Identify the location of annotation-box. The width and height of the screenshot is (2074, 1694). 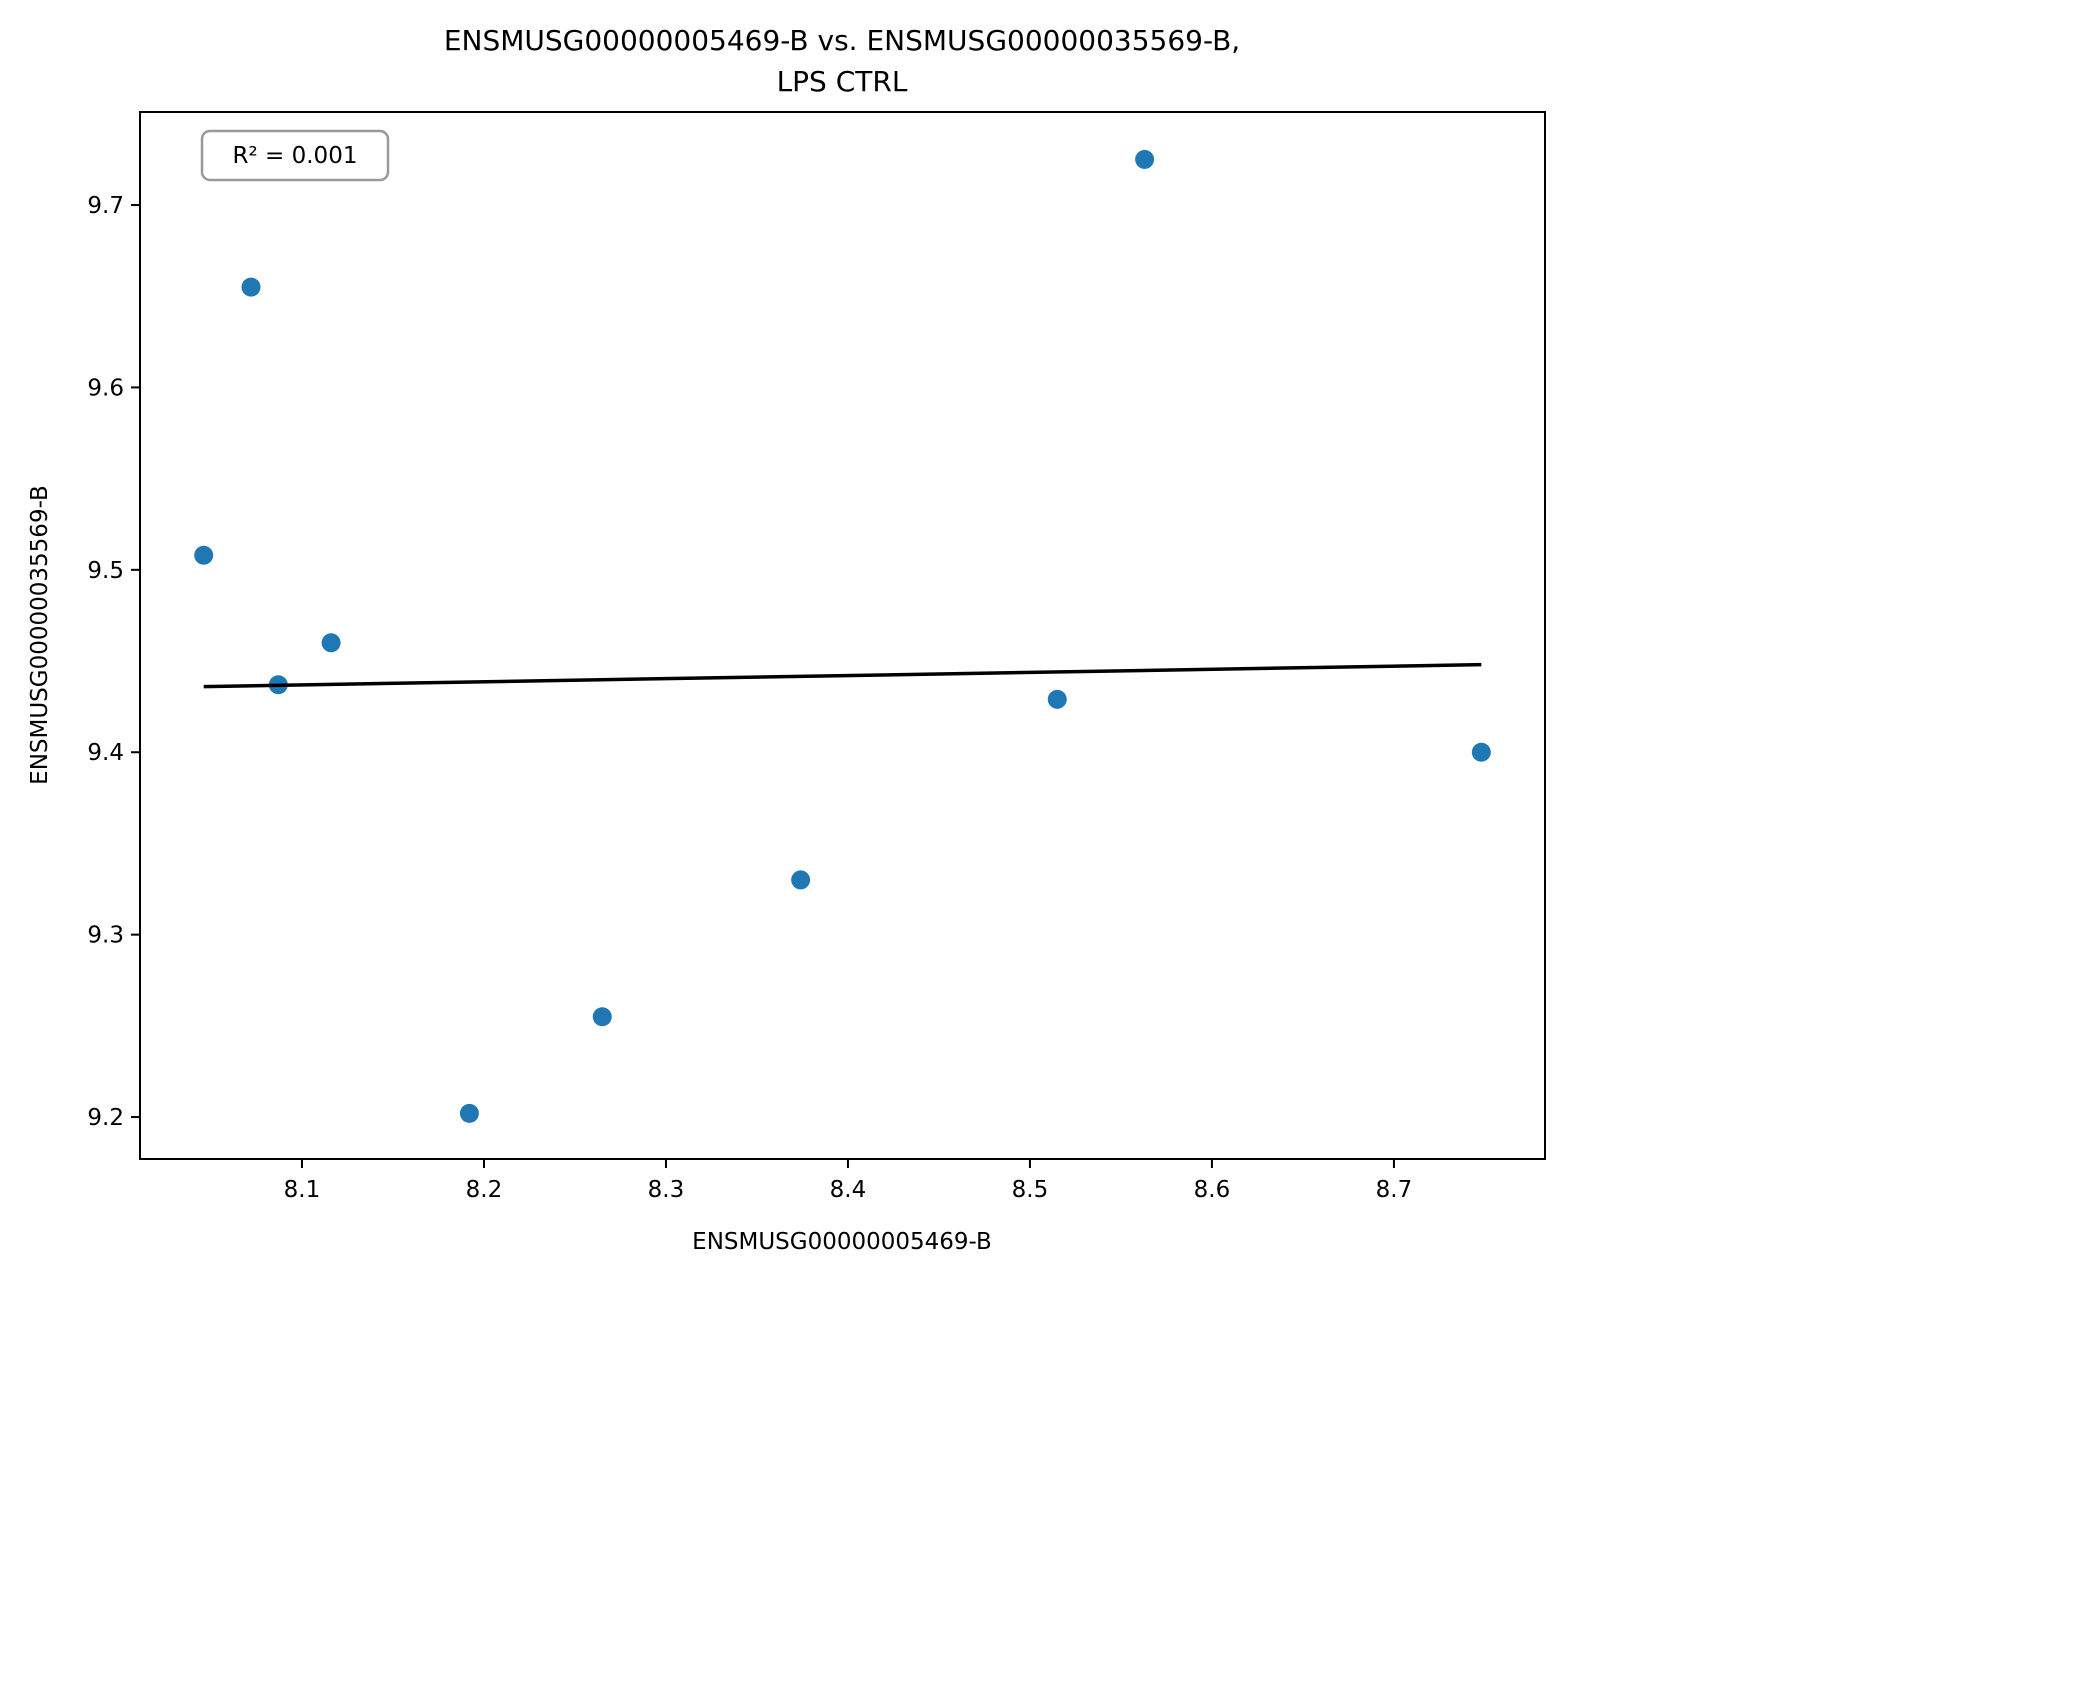
(295, 155).